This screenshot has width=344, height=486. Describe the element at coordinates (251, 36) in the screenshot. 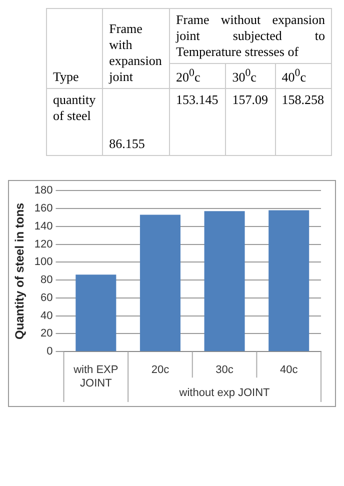

I see `text: Frame without expansion joint subjected to Temperature stresses of` at that location.